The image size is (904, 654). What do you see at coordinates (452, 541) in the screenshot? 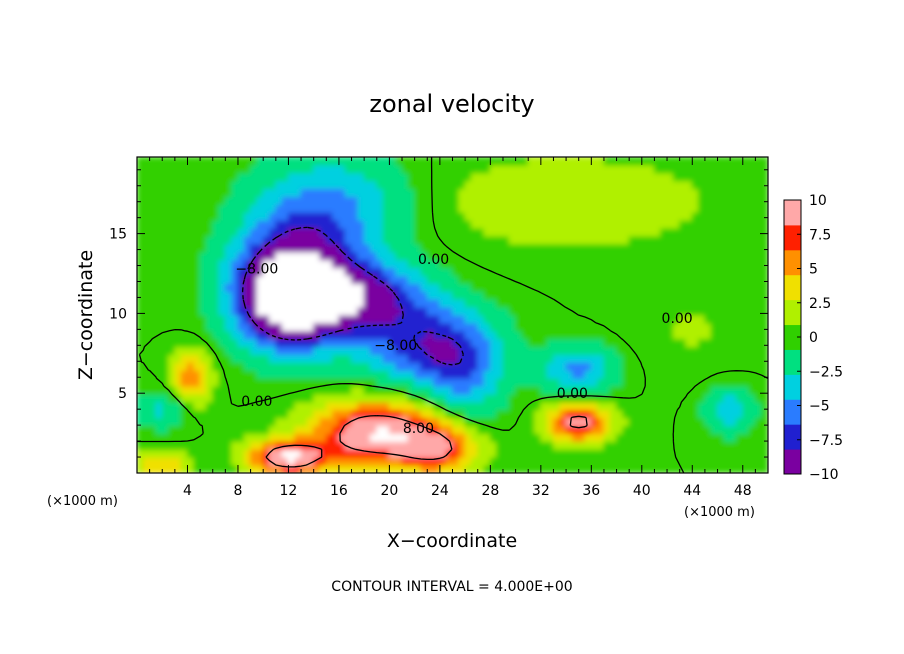
I see `x-axis-label: X−coordinate` at bounding box center [452, 541].